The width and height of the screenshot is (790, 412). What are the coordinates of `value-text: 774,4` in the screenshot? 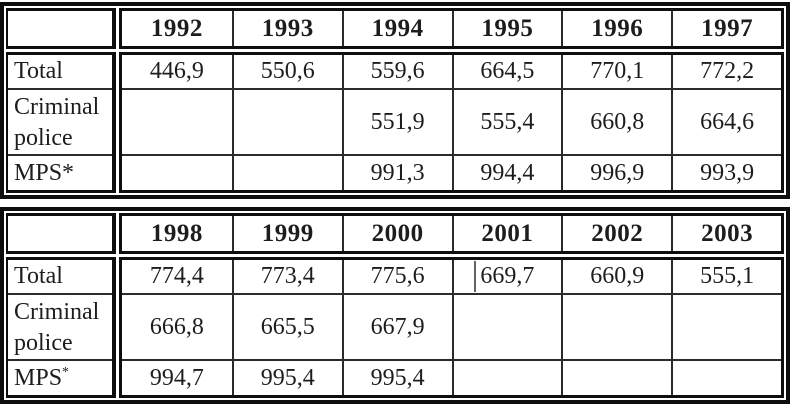 It's located at (176, 276).